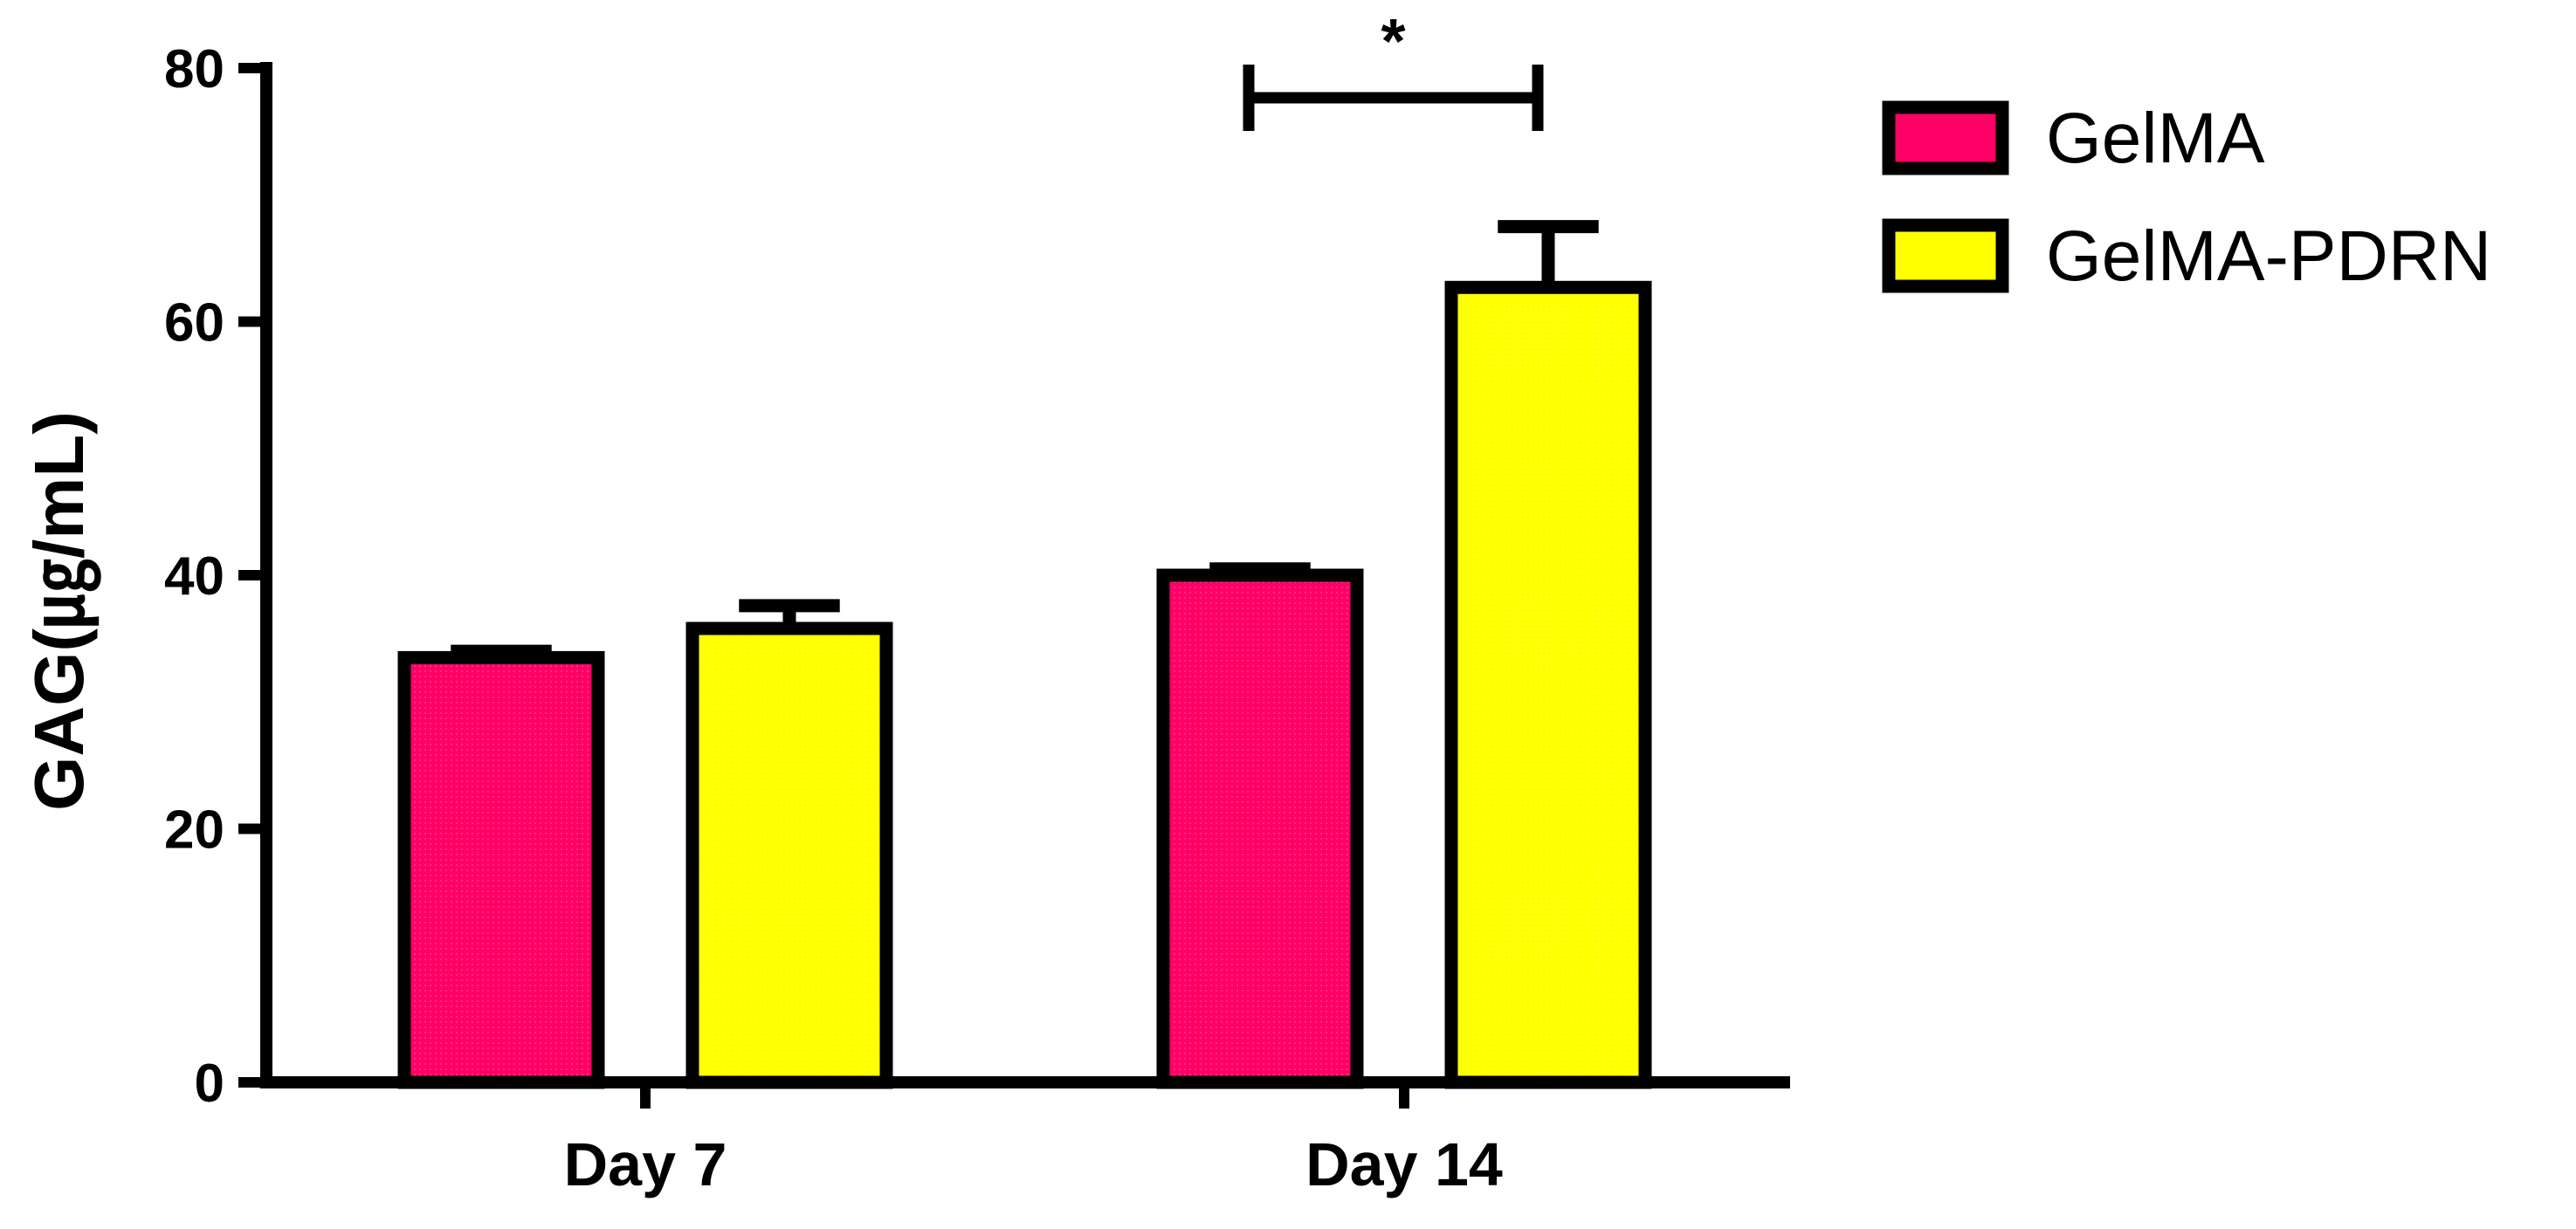 This screenshot has width=2576, height=1229. I want to click on y-axis-label: GAG(㎍/mL), so click(61, 611).